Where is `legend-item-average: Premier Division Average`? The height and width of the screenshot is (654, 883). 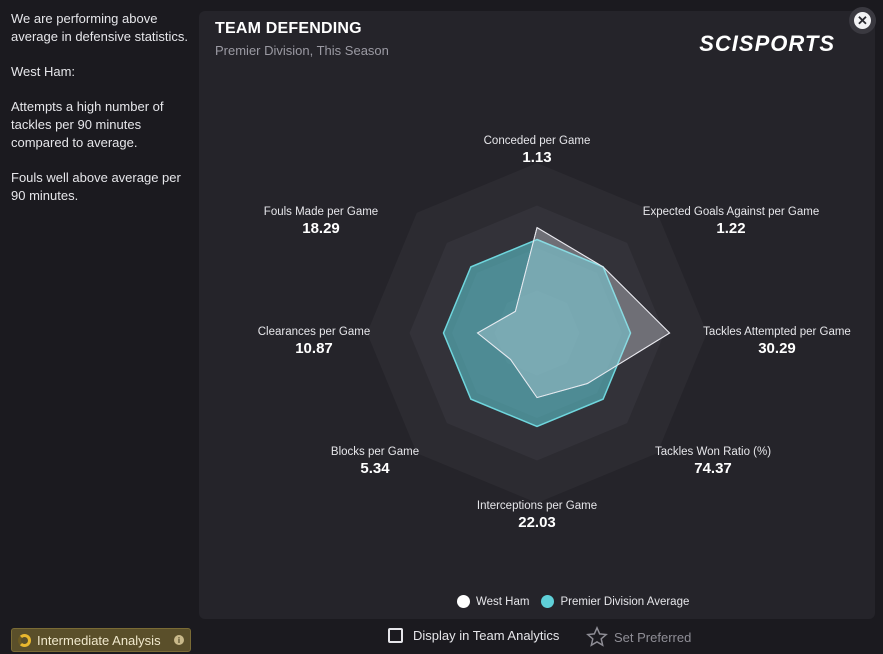 legend-item-average: Premier Division Average is located at coordinates (615, 601).